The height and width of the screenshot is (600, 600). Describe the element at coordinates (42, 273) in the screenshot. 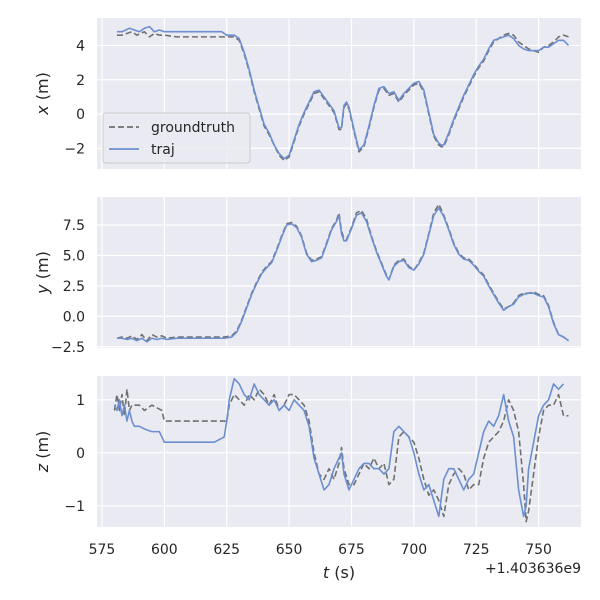

I see `y-axis-label: y (m)` at that location.